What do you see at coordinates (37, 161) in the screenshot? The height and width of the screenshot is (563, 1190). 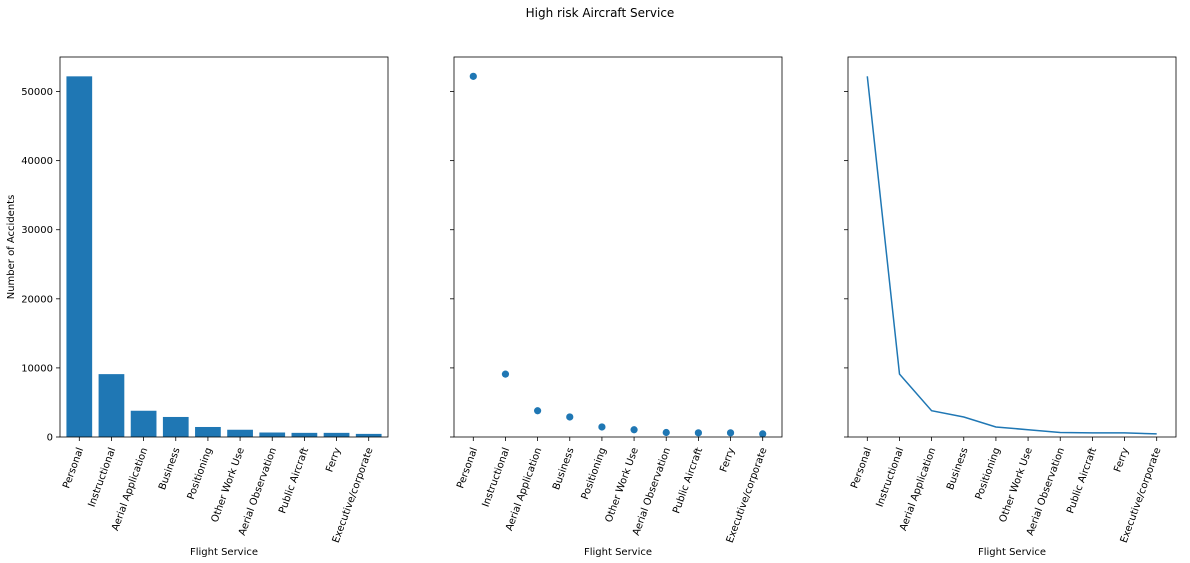 I see `y-tick-label-5: 40000` at bounding box center [37, 161].